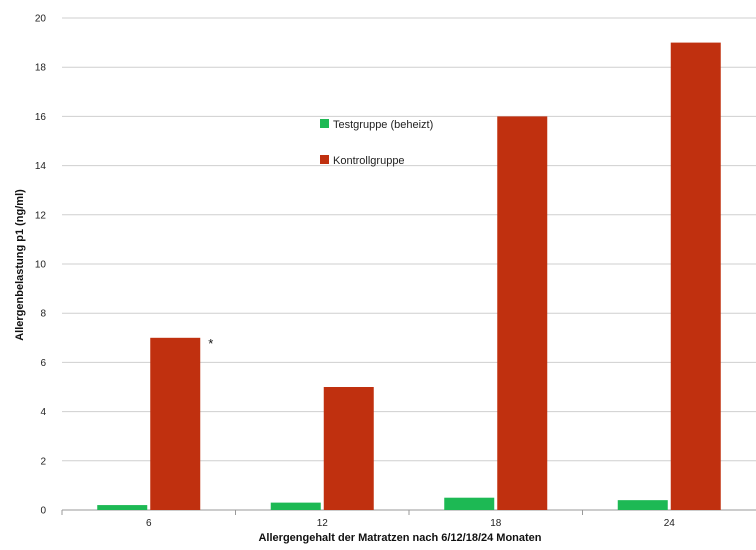 The width and height of the screenshot is (756, 550). I want to click on y-tick-label: 0, so click(43, 511).